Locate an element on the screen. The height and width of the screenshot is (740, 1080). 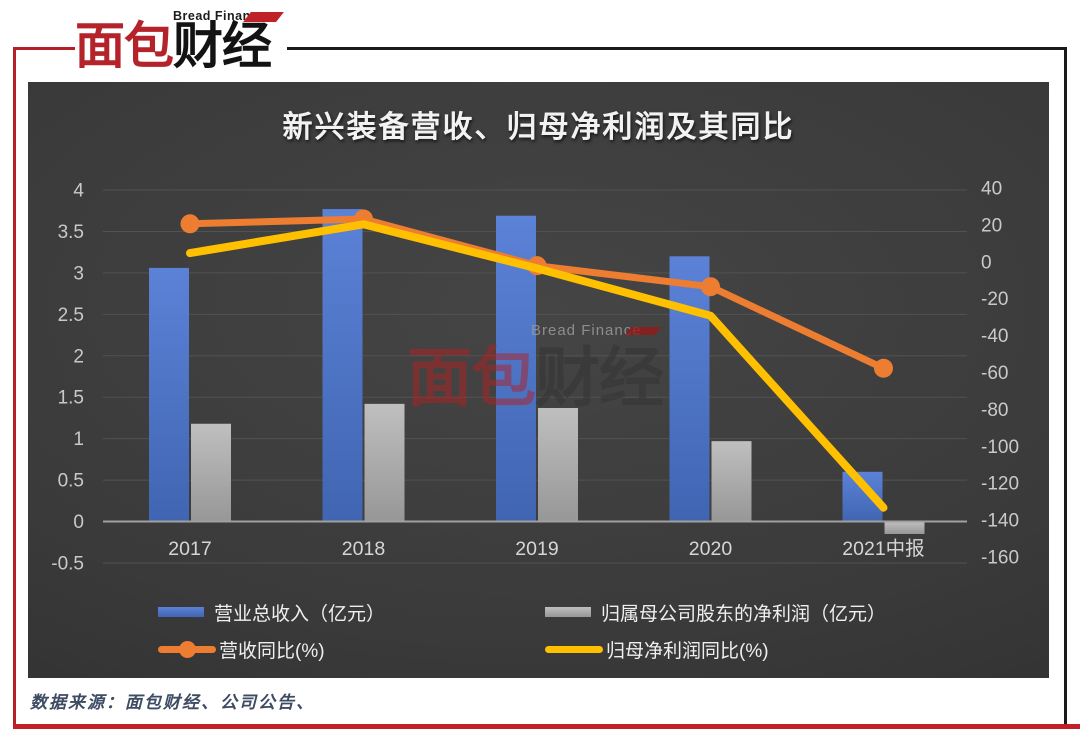
left-axis-tick-labels: 4 3.5 3 2.5 2 1.5 1 0.5 0 -0.5 is located at coordinates (67, 378).